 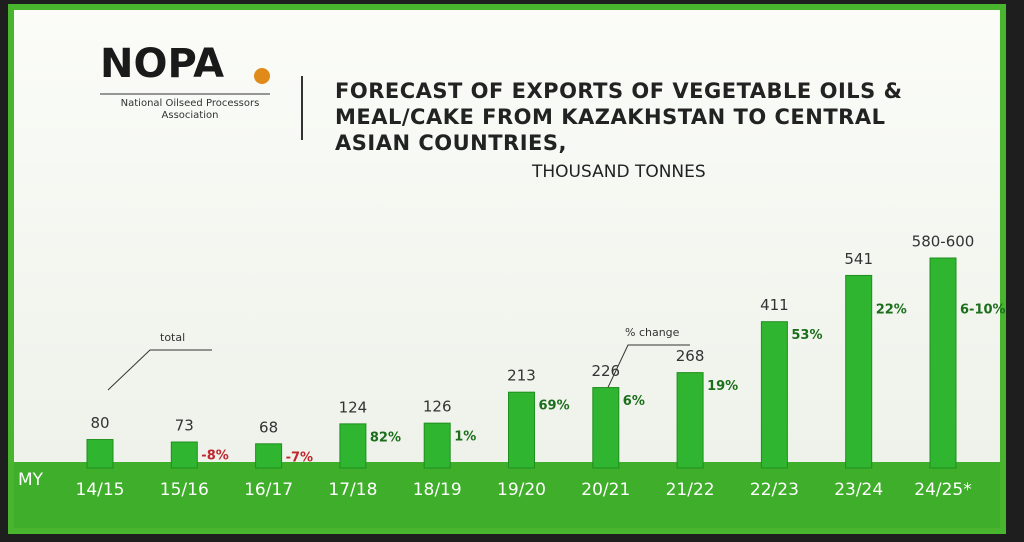 I want to click on value-label: 541, so click(x=858, y=259).